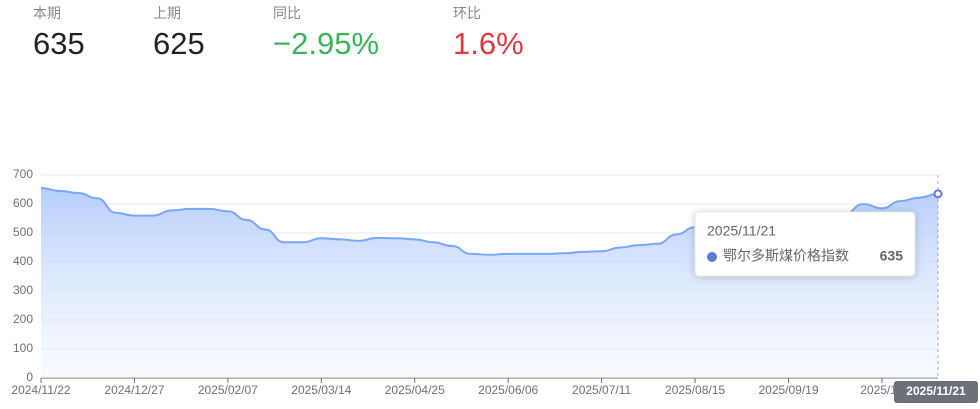 The image size is (980, 409). What do you see at coordinates (167, 13) in the screenshot?
I see `stat-label: 上期` at bounding box center [167, 13].